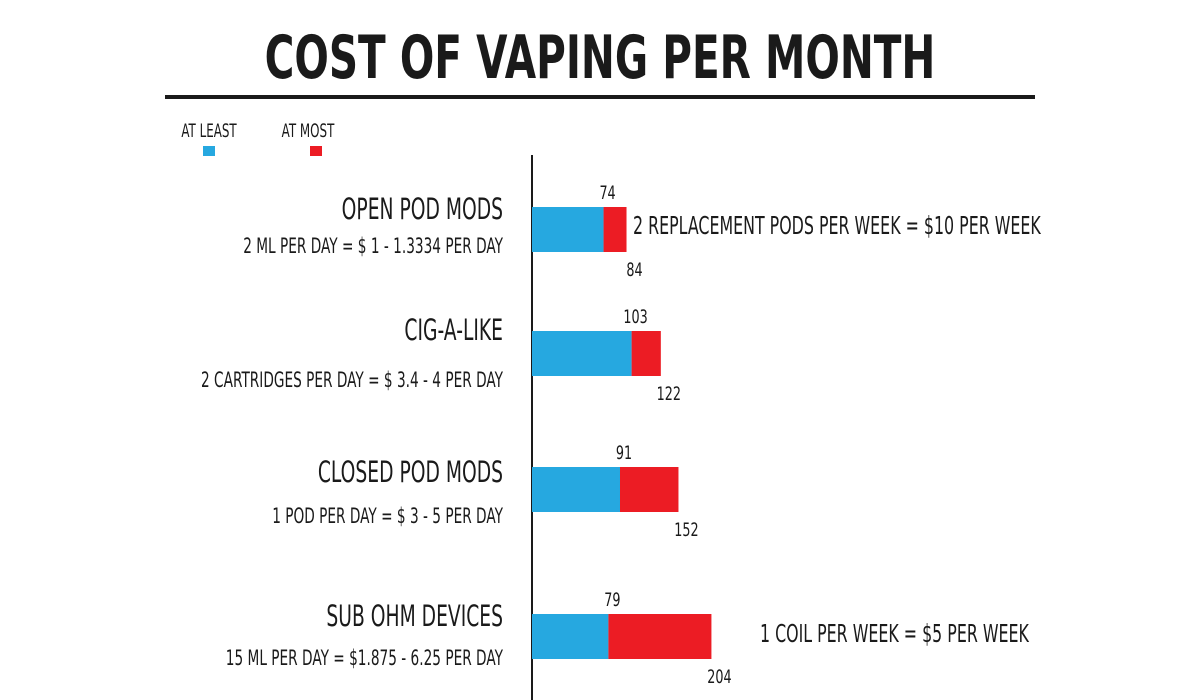 Image resolution: width=1200 pixels, height=700 pixels. I want to click on category-subtitle: 15 ML PER DAY = $1.875 - 6.25 PER DAY, so click(364, 658).